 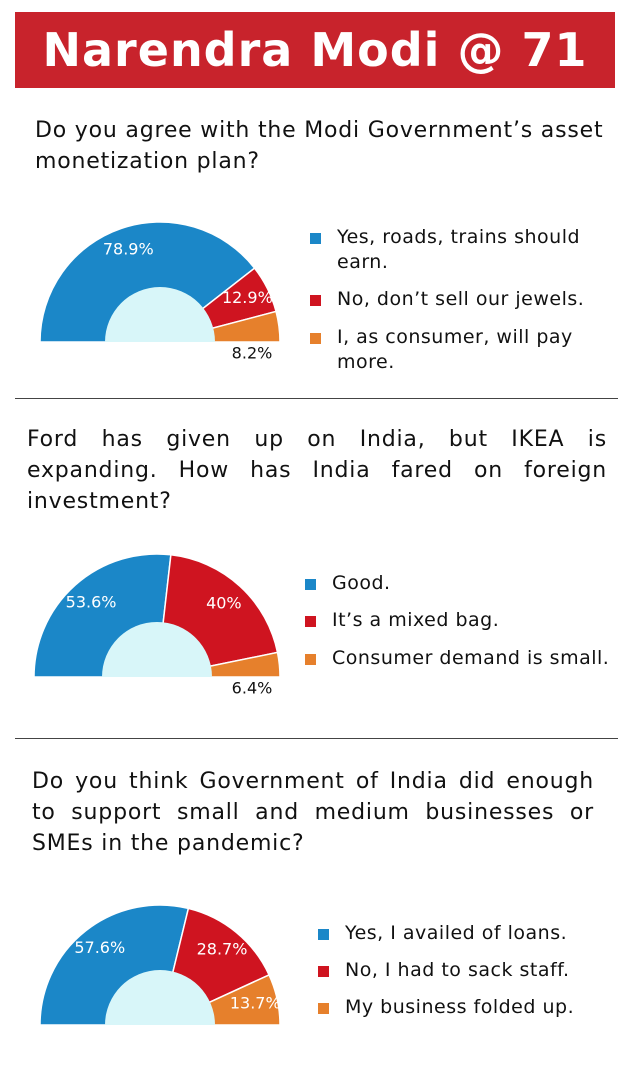 I want to click on legend-label: I, as consumer, will pay more., so click(x=455, y=349).